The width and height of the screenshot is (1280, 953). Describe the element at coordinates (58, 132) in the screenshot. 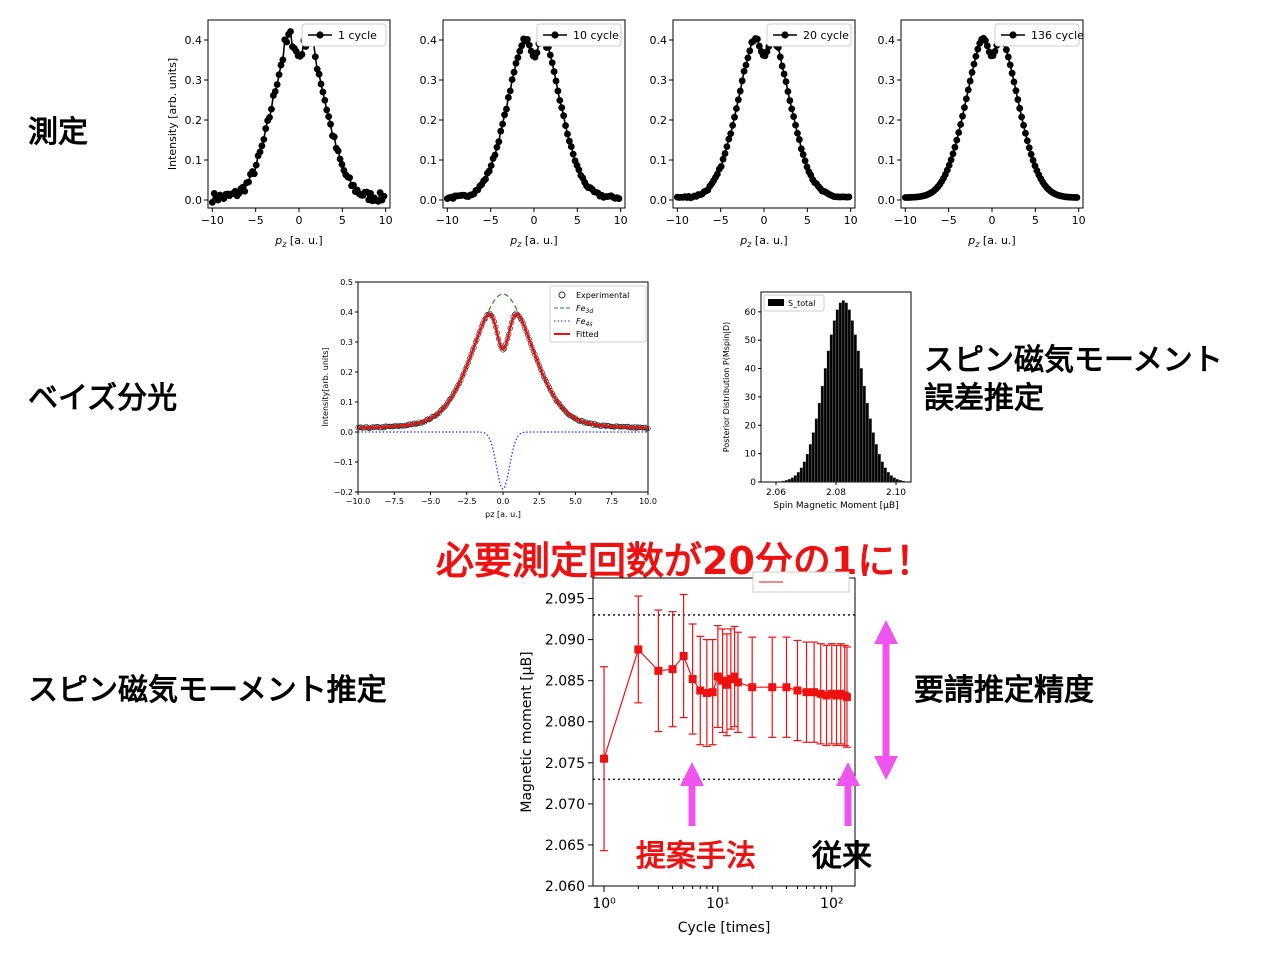

I see `label-measurement: 測定` at that location.